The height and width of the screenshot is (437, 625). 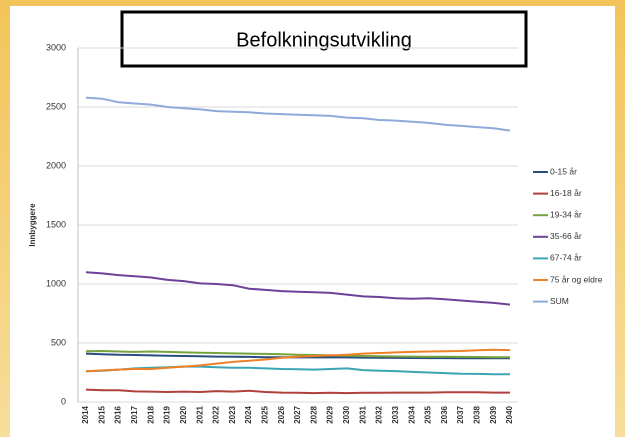 I want to click on x-tick-label: 2014, so click(x=85, y=414).